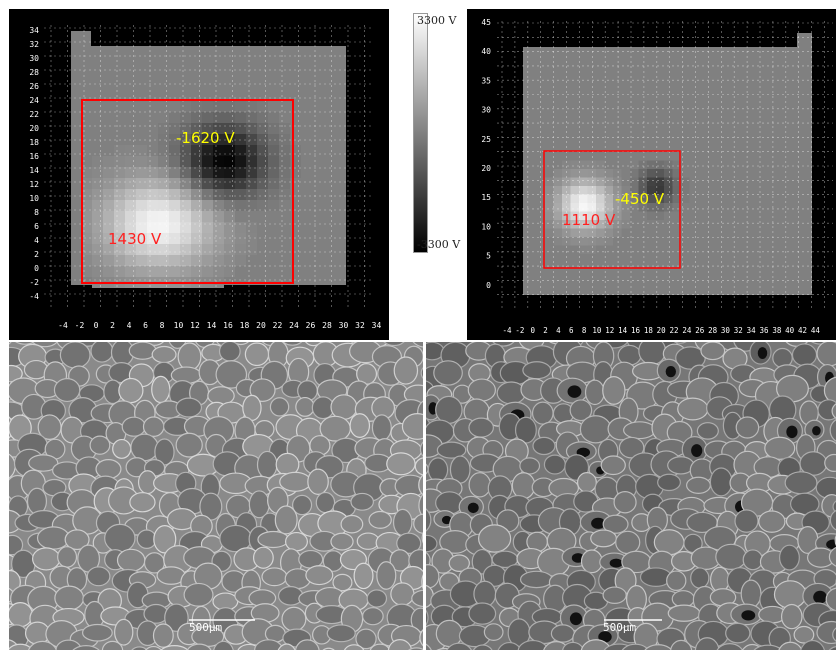 Image resolution: width=836 pixels, height=650 pixels. What do you see at coordinates (34, 44) in the screenshot?
I see `y-tick-label: 32` at bounding box center [34, 44].